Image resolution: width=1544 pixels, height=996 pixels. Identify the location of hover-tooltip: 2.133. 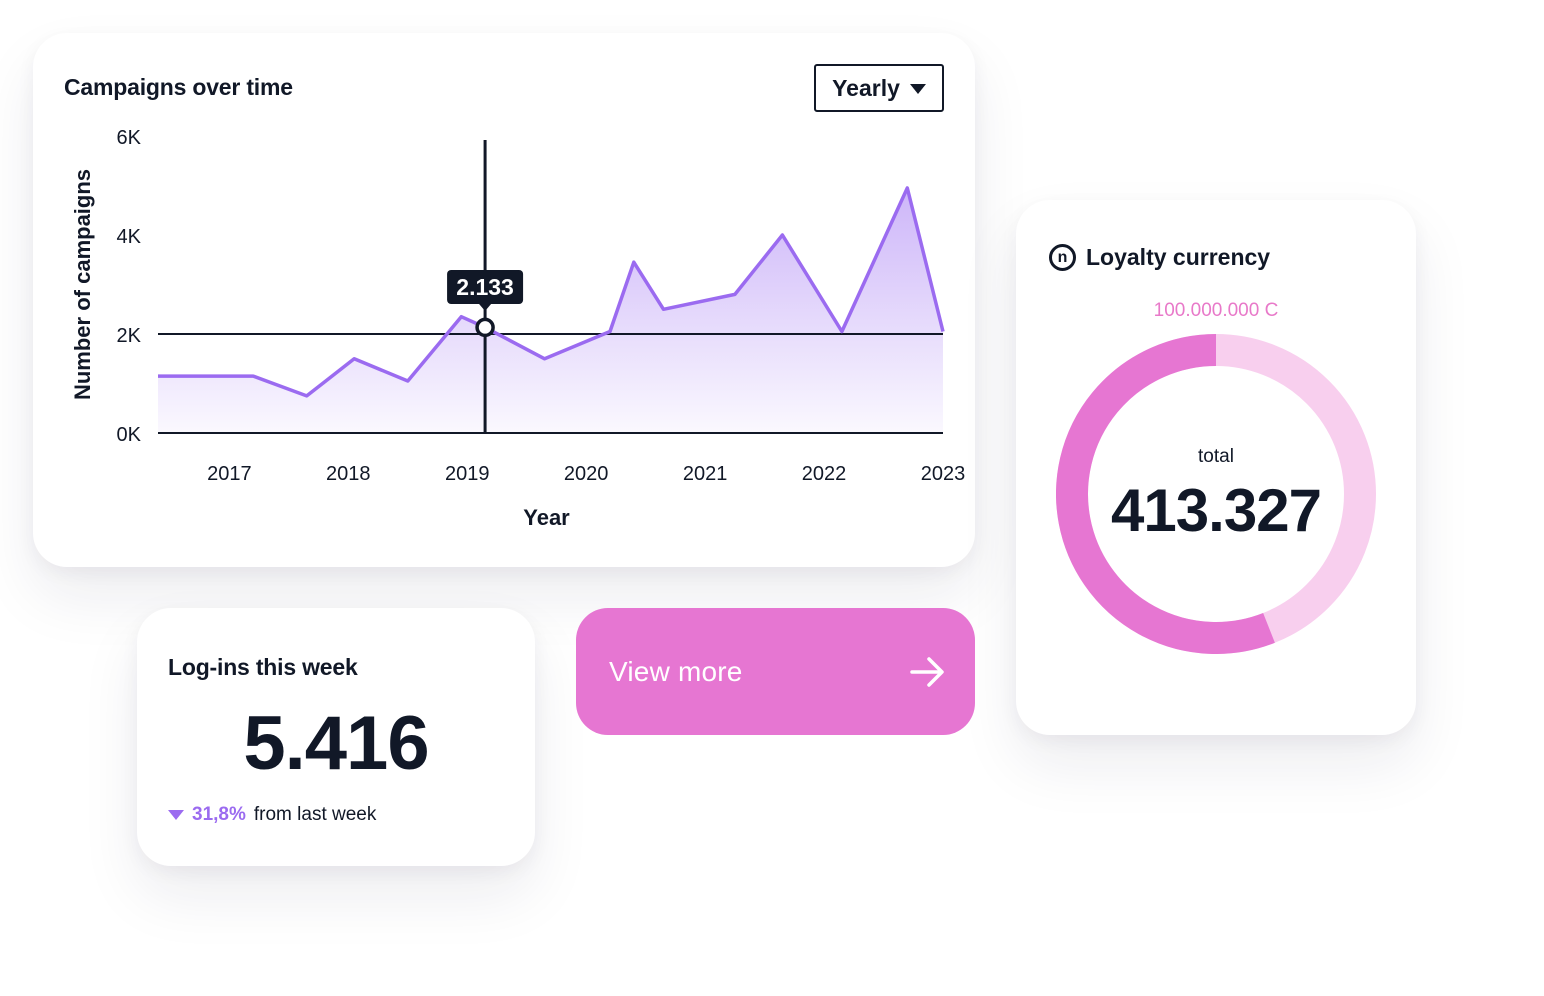
(485, 290).